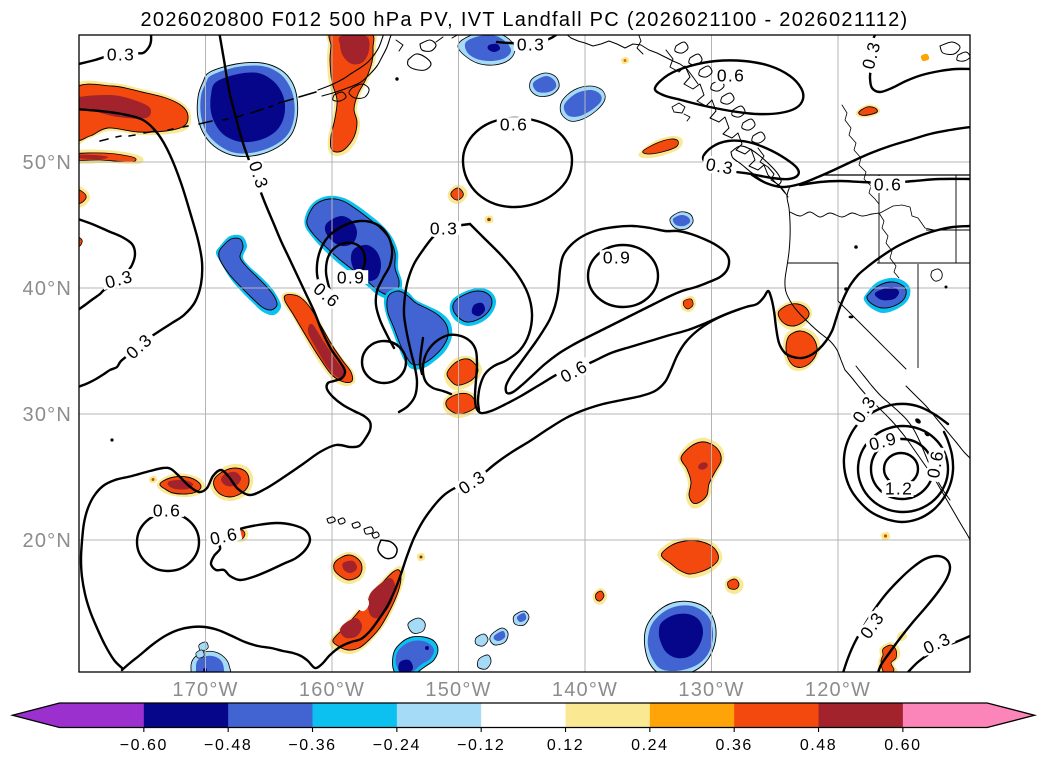  What do you see at coordinates (585, 690) in the screenshot?
I see `svg-text: 140°W` at bounding box center [585, 690].